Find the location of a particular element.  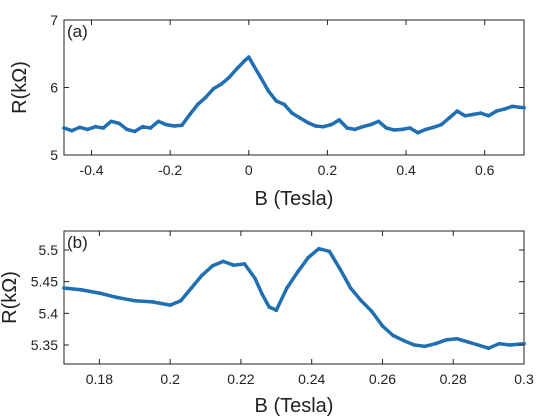

x-tick-label: 0.26 is located at coordinates (382, 379).